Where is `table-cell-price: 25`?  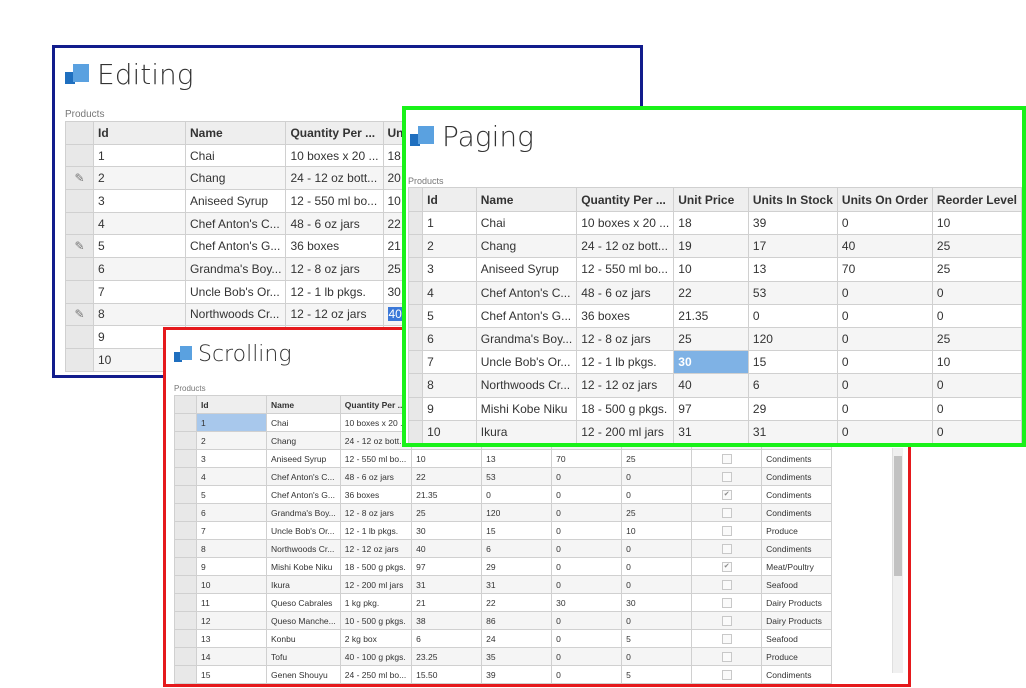
table-cell-price: 25 is located at coordinates (711, 339).